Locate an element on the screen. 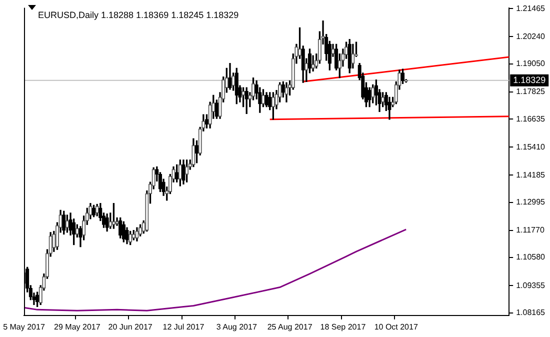 This screenshot has width=550, height=337. y-tick-label: 1.14185 is located at coordinates (531, 175).